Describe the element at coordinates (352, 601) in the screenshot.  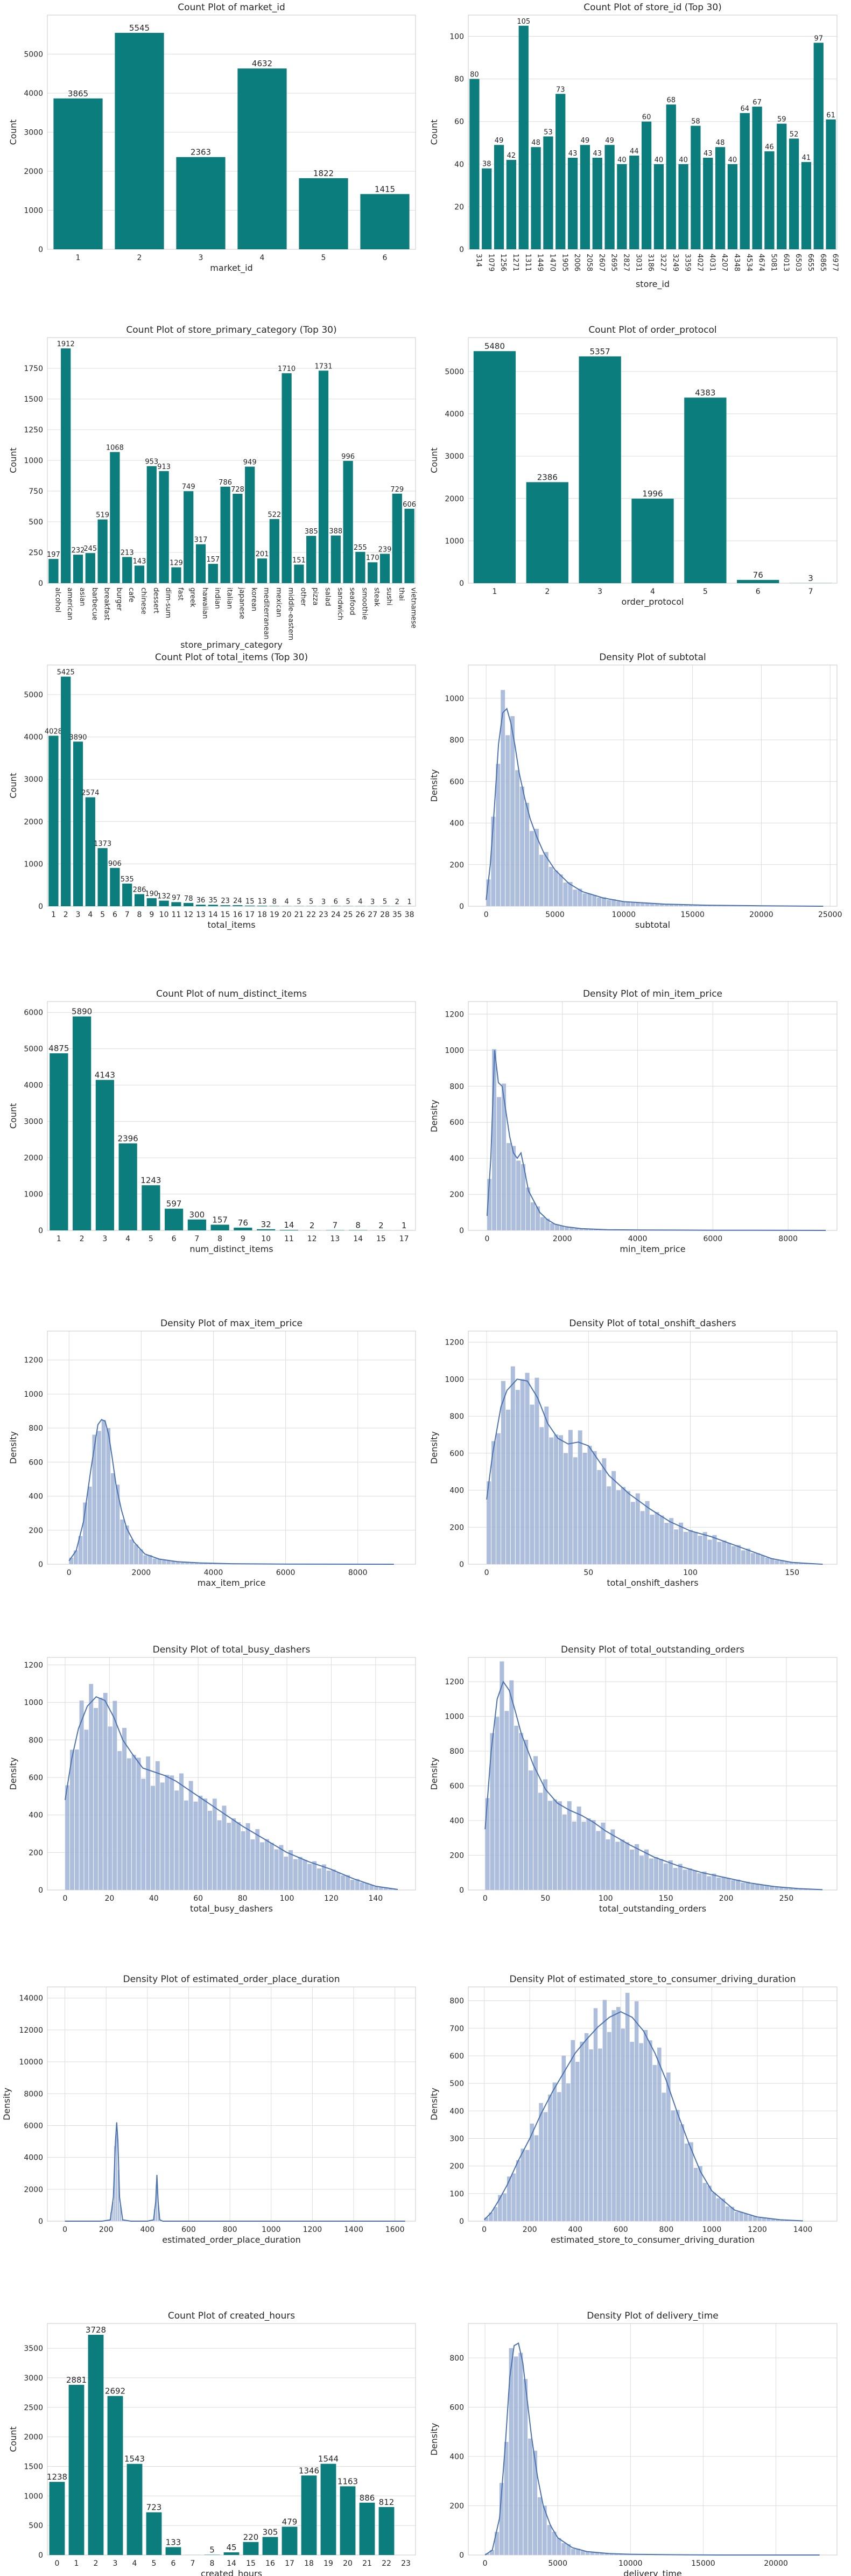
I see `x-tick-label: seafood` at that location.